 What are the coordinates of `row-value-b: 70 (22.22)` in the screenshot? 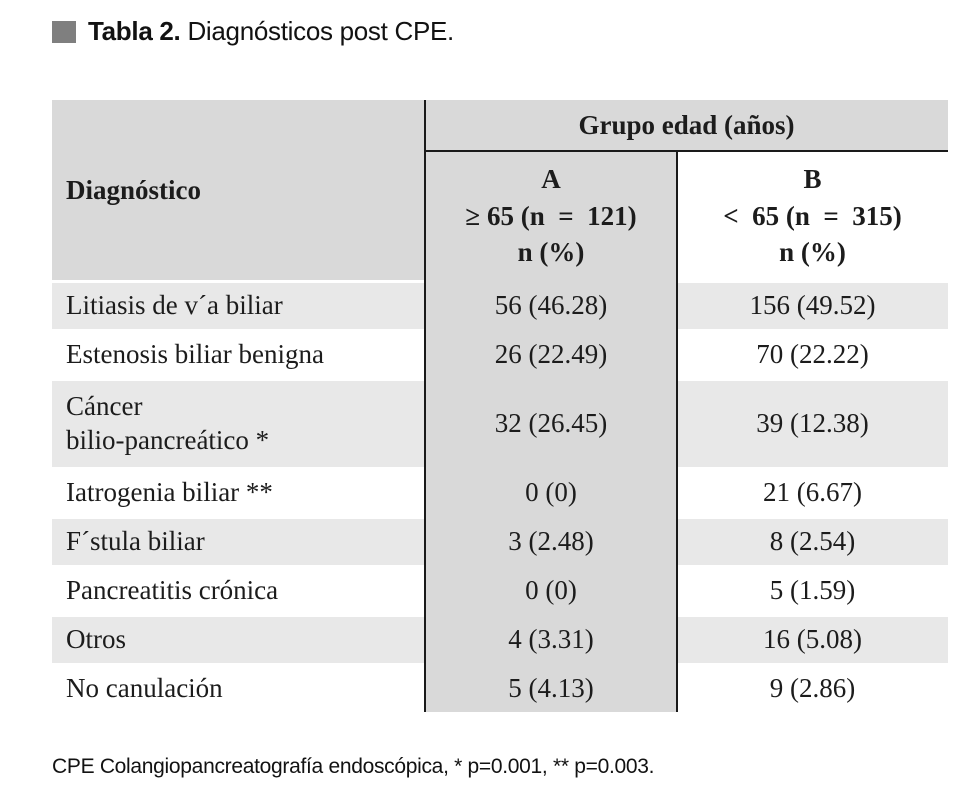 It's located at (812, 355).